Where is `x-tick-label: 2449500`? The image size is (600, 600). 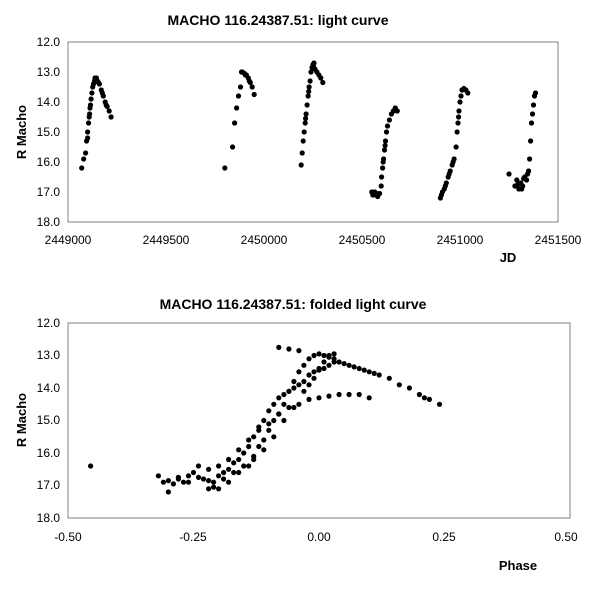
x-tick-label: 2449500 is located at coordinates (166, 240).